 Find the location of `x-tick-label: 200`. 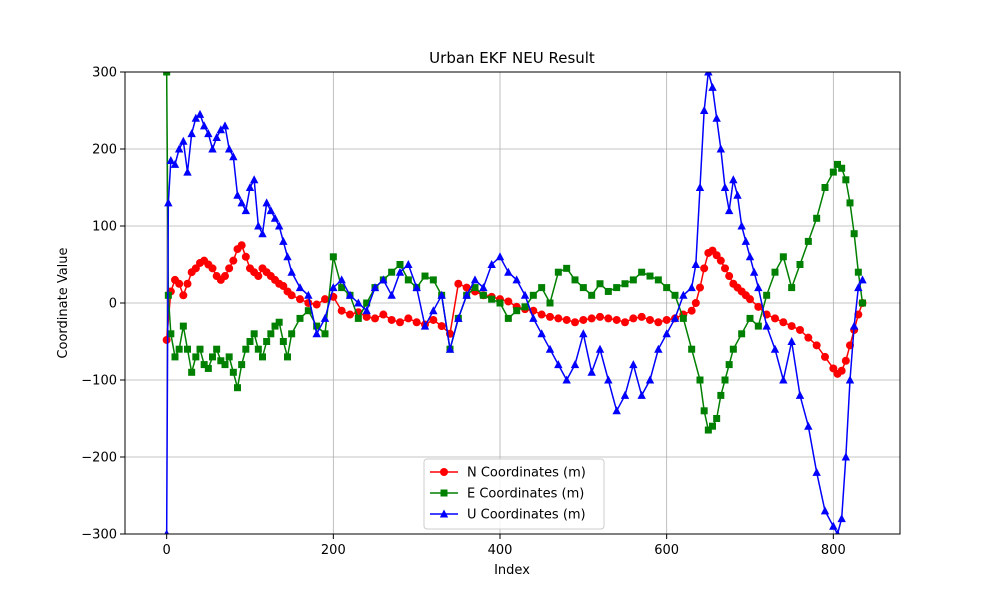

x-tick-label: 200 is located at coordinates (333, 550).